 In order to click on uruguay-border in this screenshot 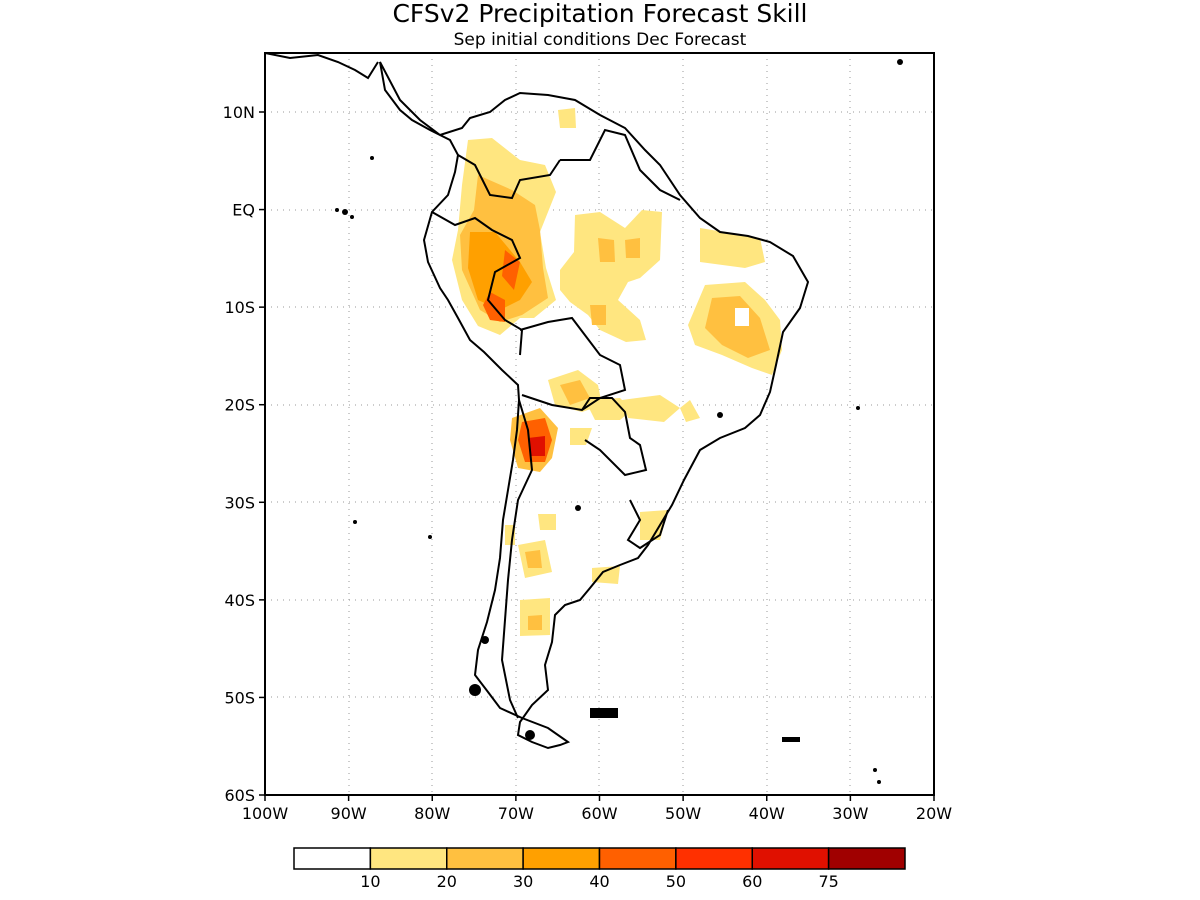, I will do `click(647, 524)`.